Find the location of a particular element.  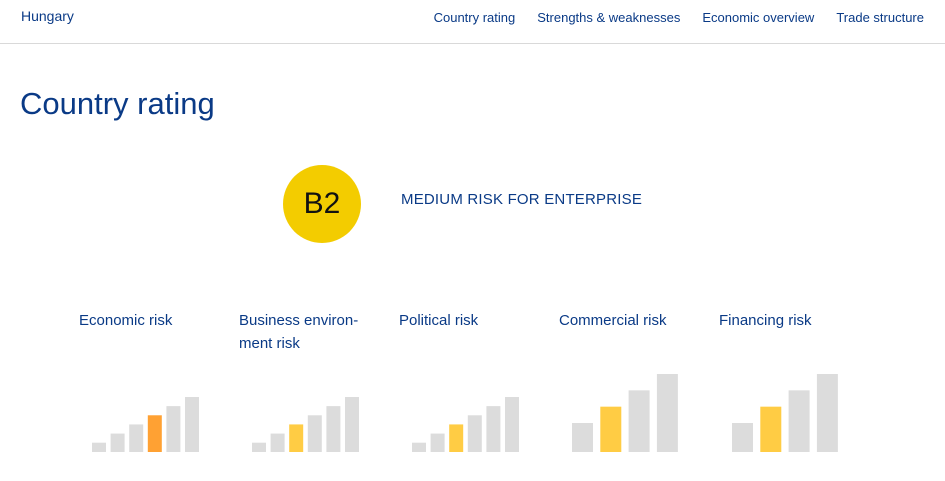

risk-label: Political risk is located at coordinates (439, 320).